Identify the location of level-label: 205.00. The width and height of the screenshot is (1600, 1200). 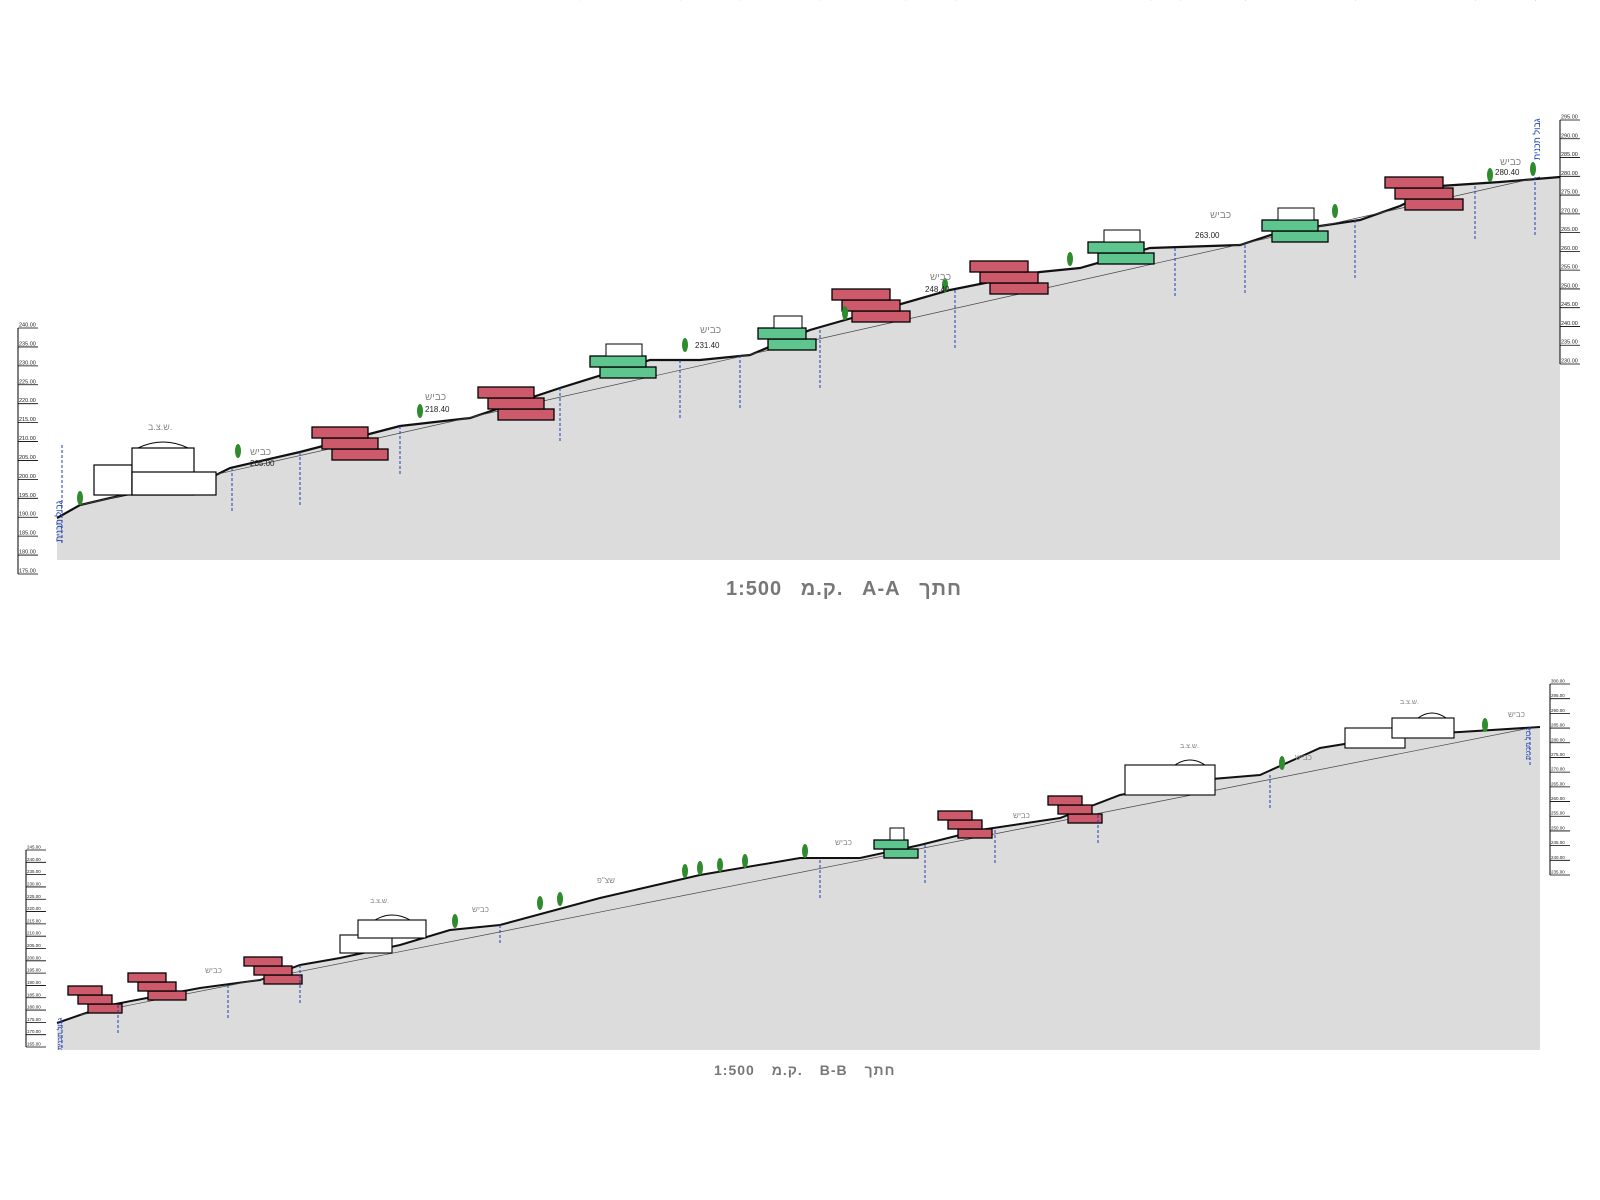
(262, 463).